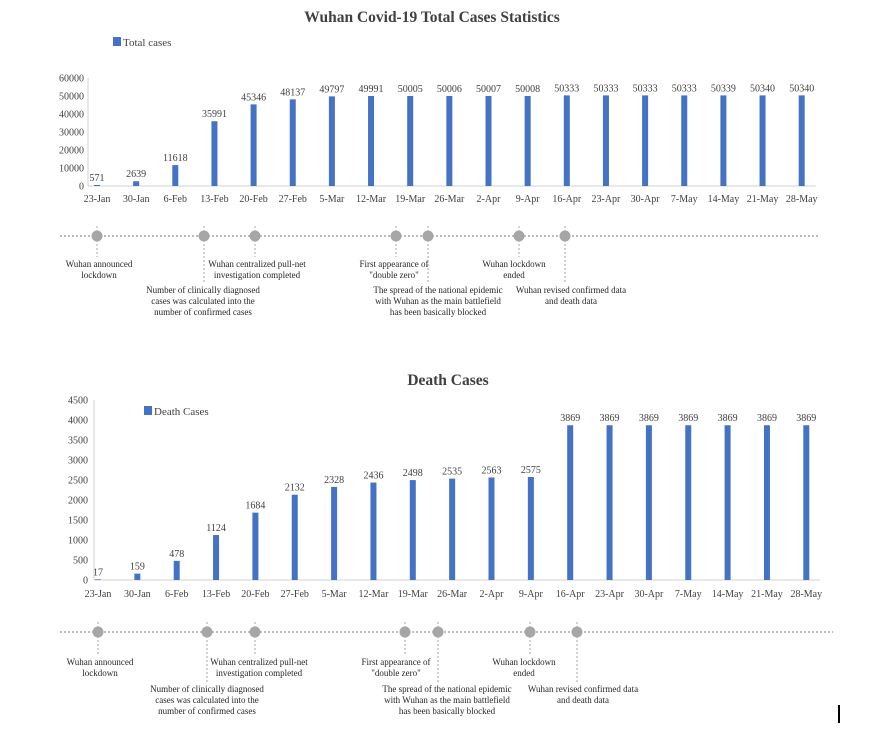 This screenshot has height=740, width=879. Describe the element at coordinates (571, 301) in the screenshot. I see `event-label: and death data` at that location.